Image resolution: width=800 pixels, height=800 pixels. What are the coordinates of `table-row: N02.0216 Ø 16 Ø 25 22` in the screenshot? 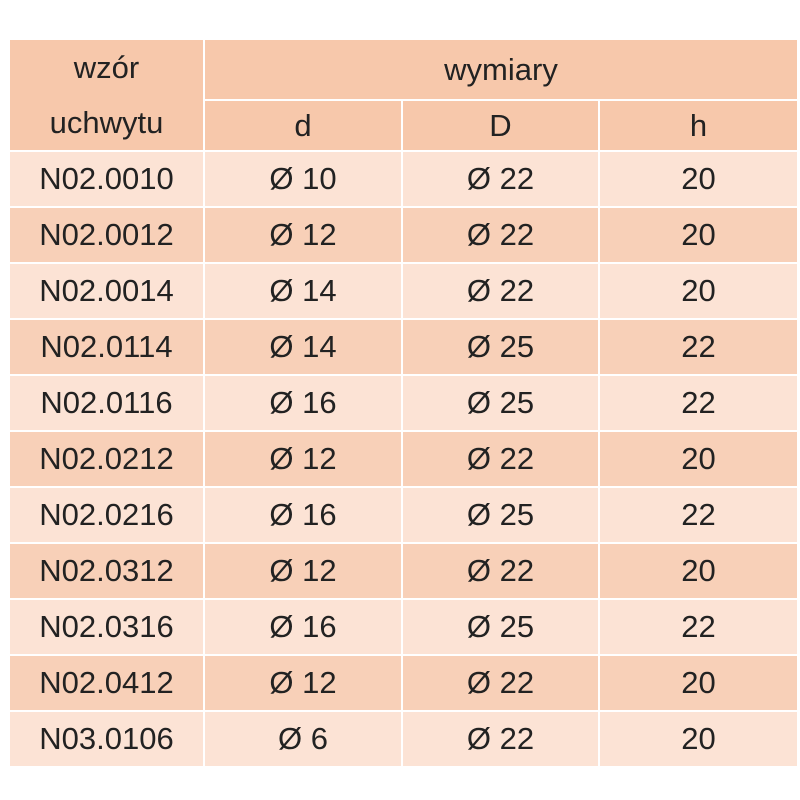 It's located at (404, 515).